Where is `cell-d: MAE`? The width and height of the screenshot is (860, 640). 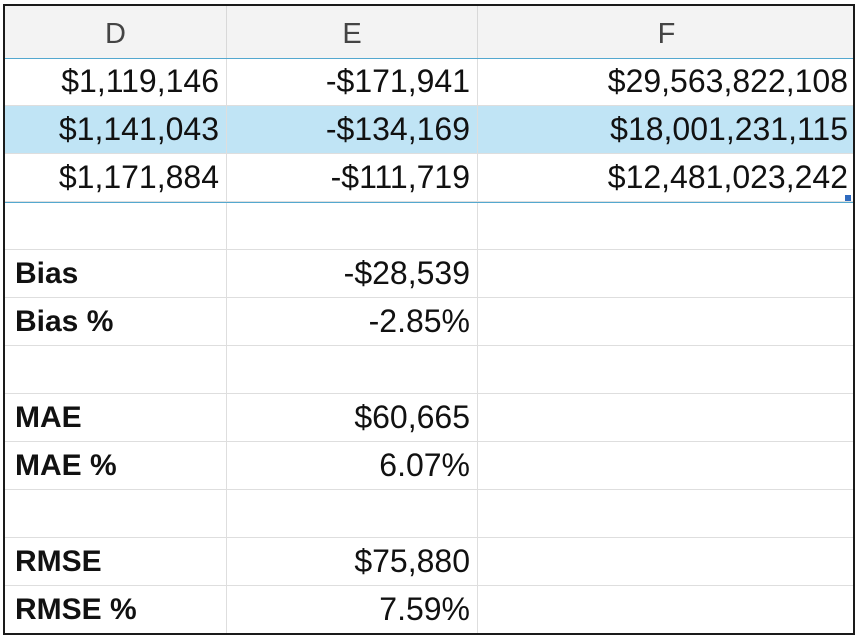 cell-d: MAE is located at coordinates (116, 417).